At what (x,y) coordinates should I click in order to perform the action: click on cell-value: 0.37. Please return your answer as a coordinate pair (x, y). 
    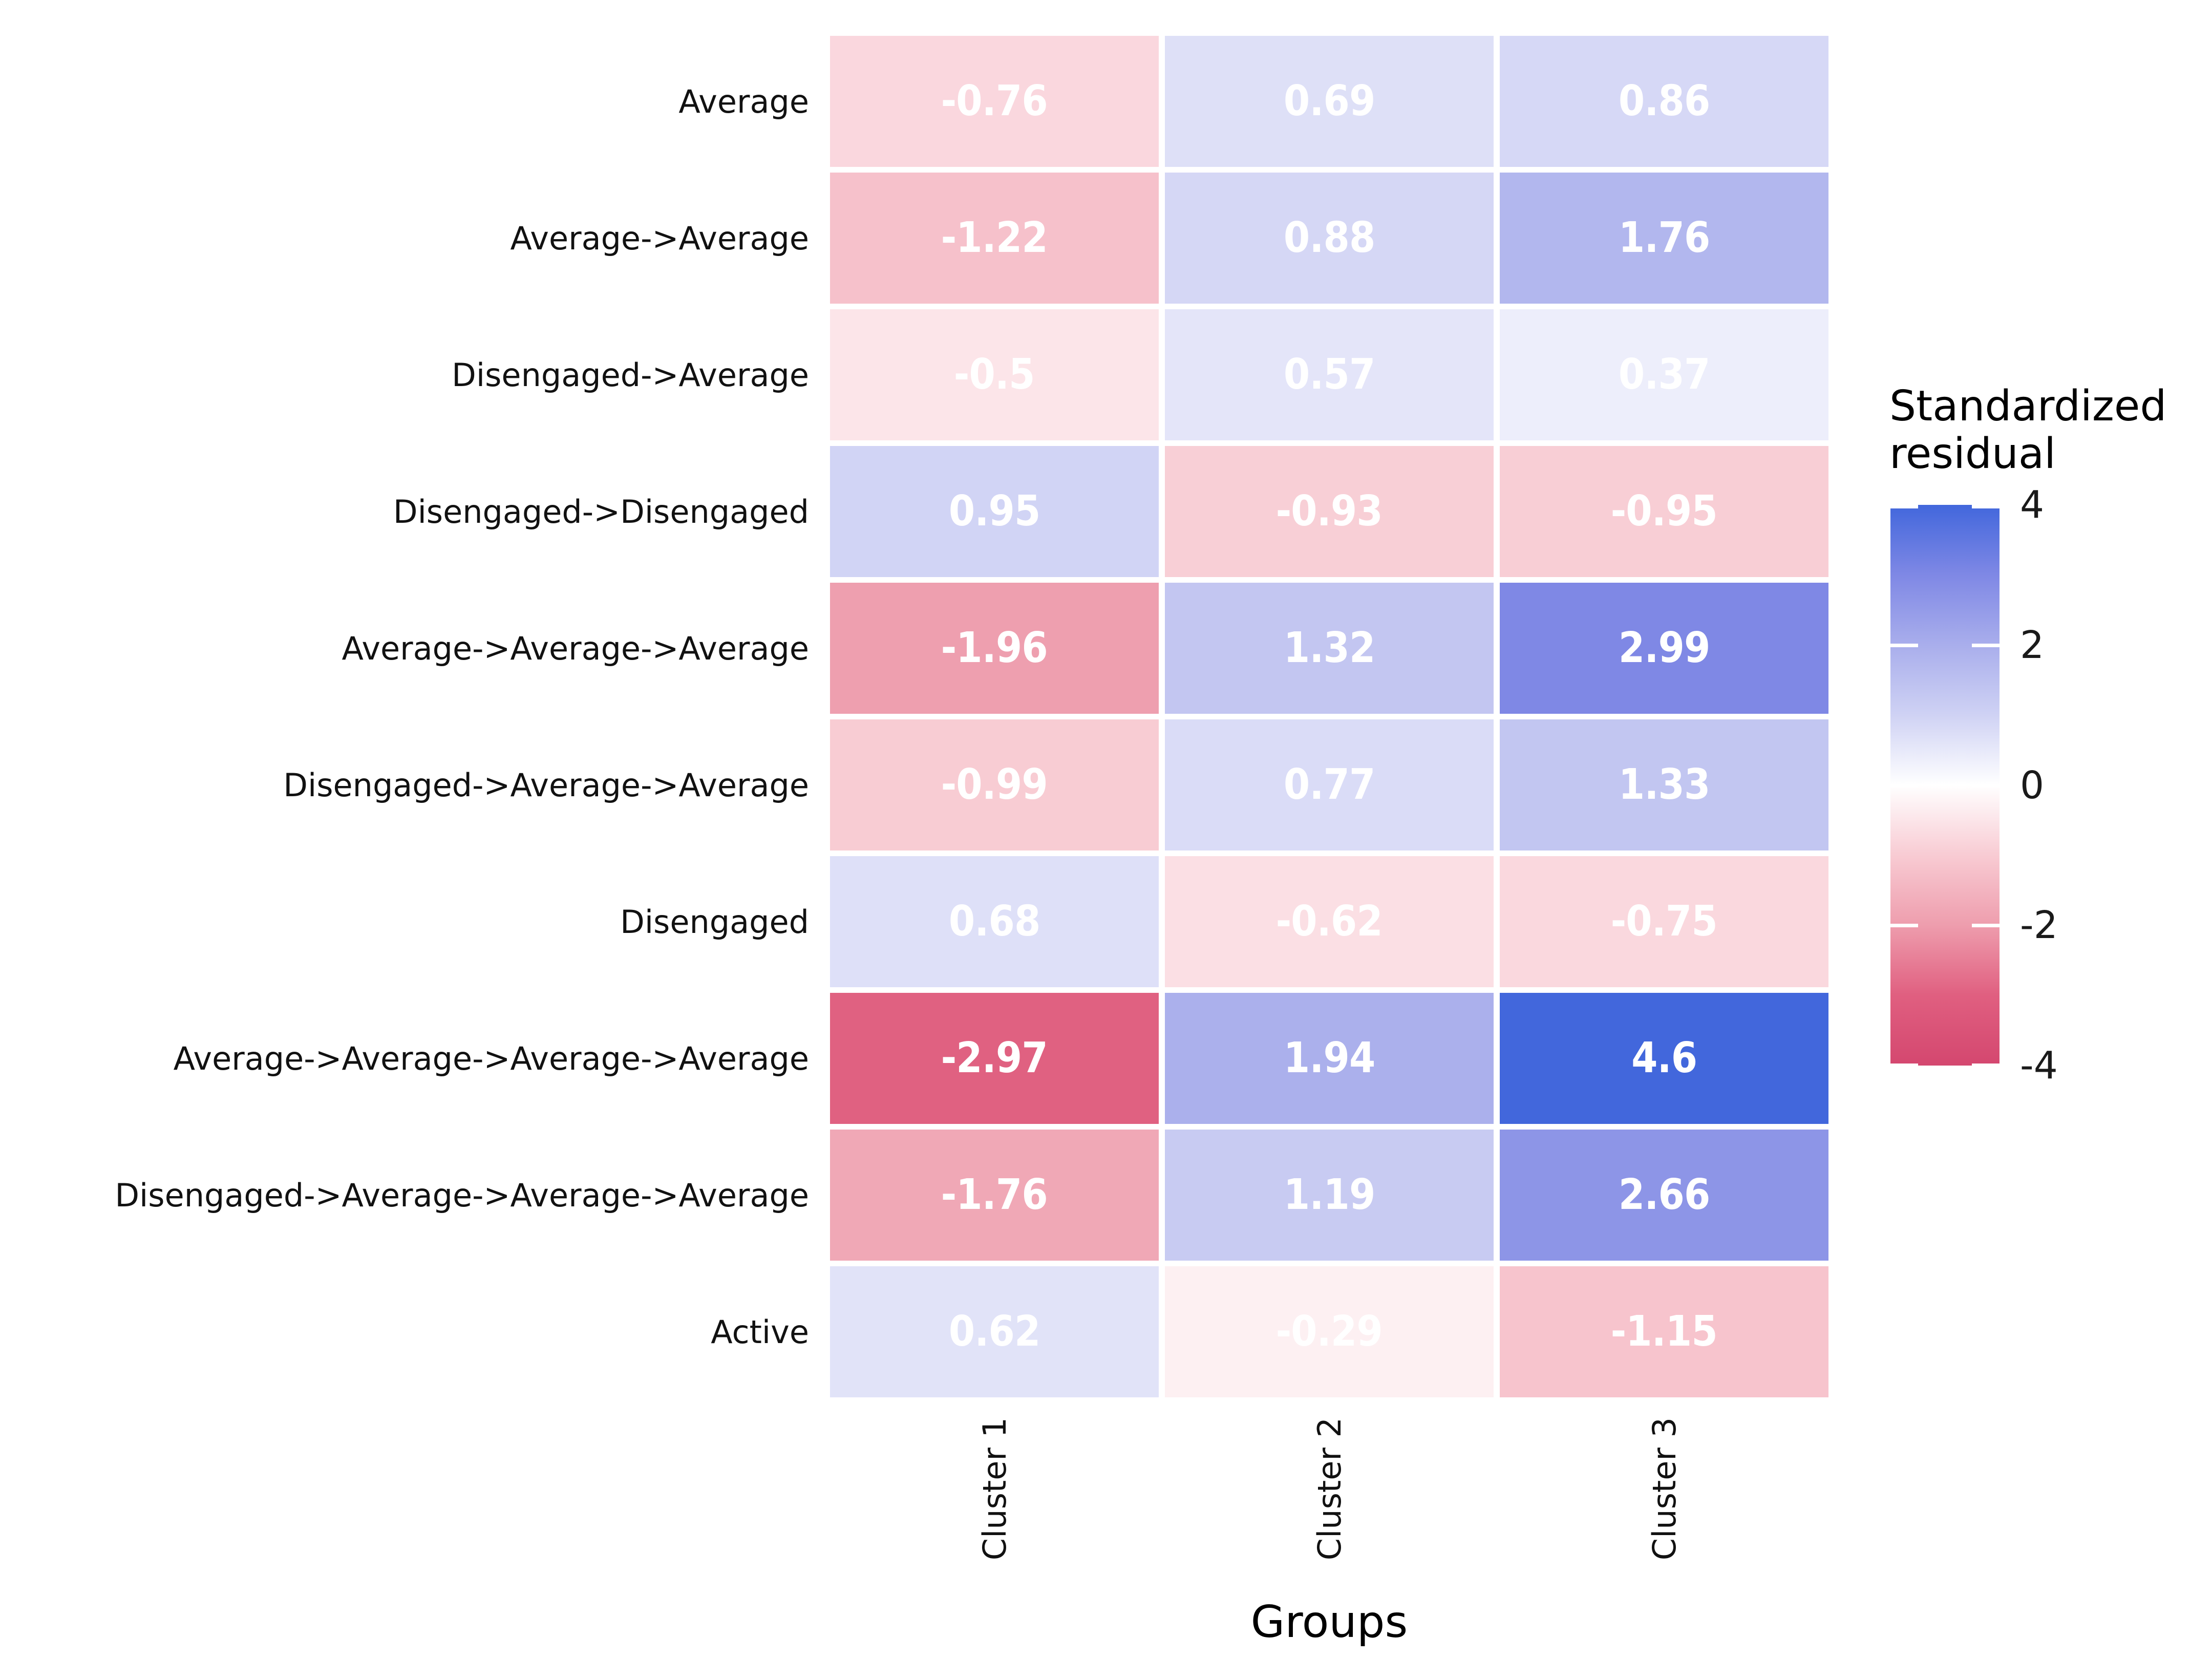
    Looking at the image, I should click on (1664, 374).